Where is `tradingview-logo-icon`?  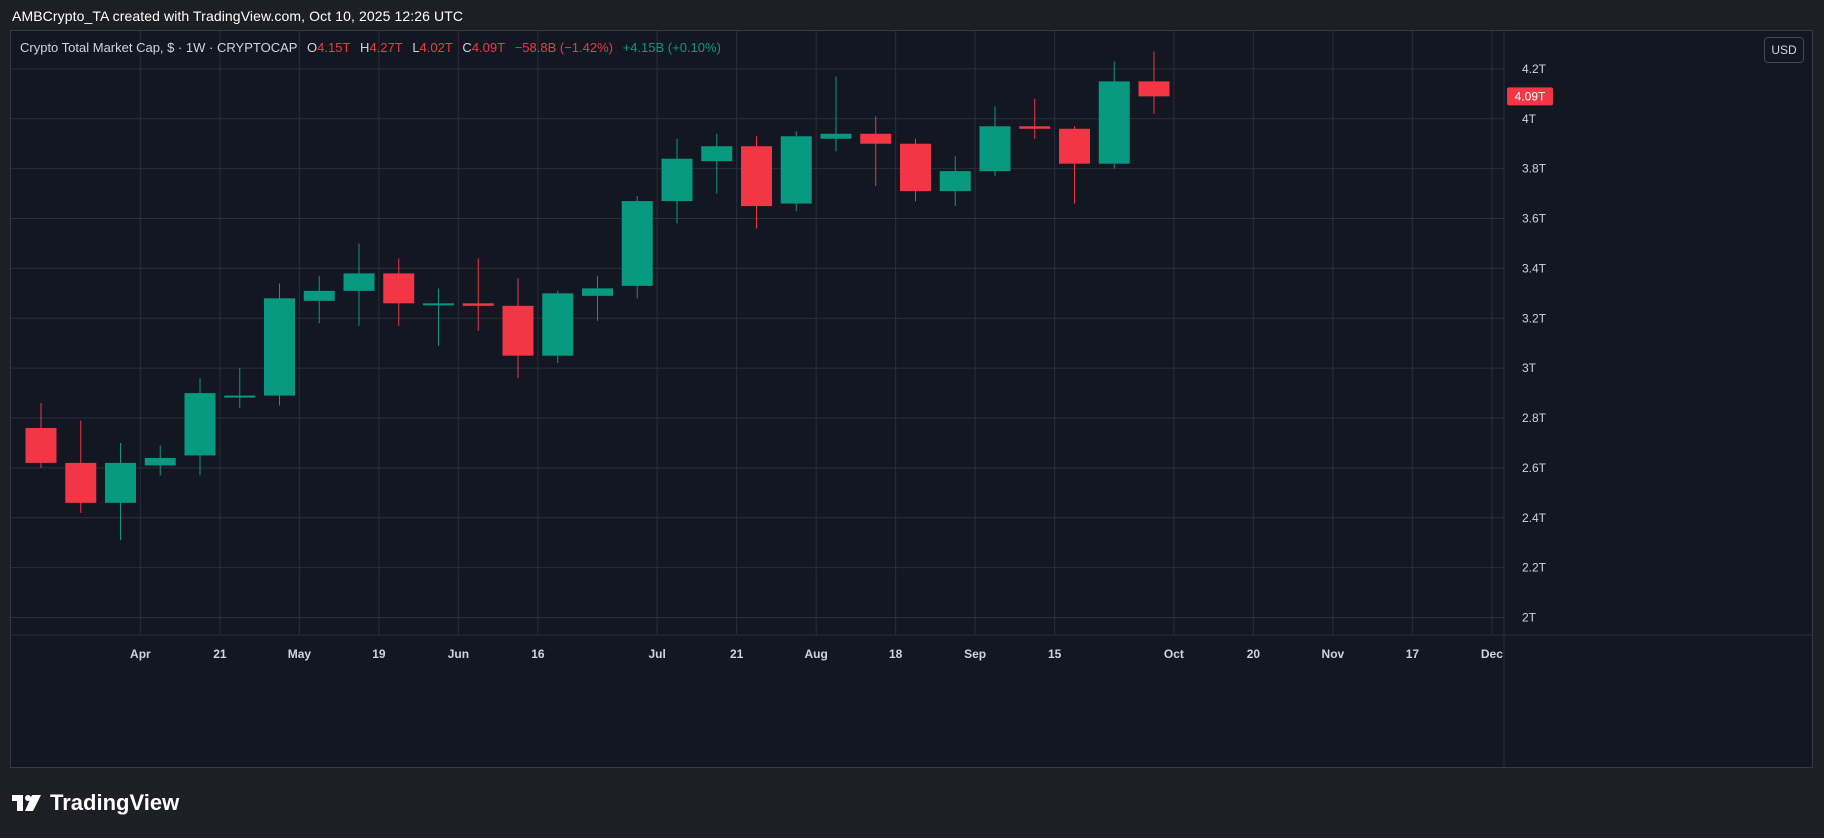
tradingview-logo-icon is located at coordinates (26, 803).